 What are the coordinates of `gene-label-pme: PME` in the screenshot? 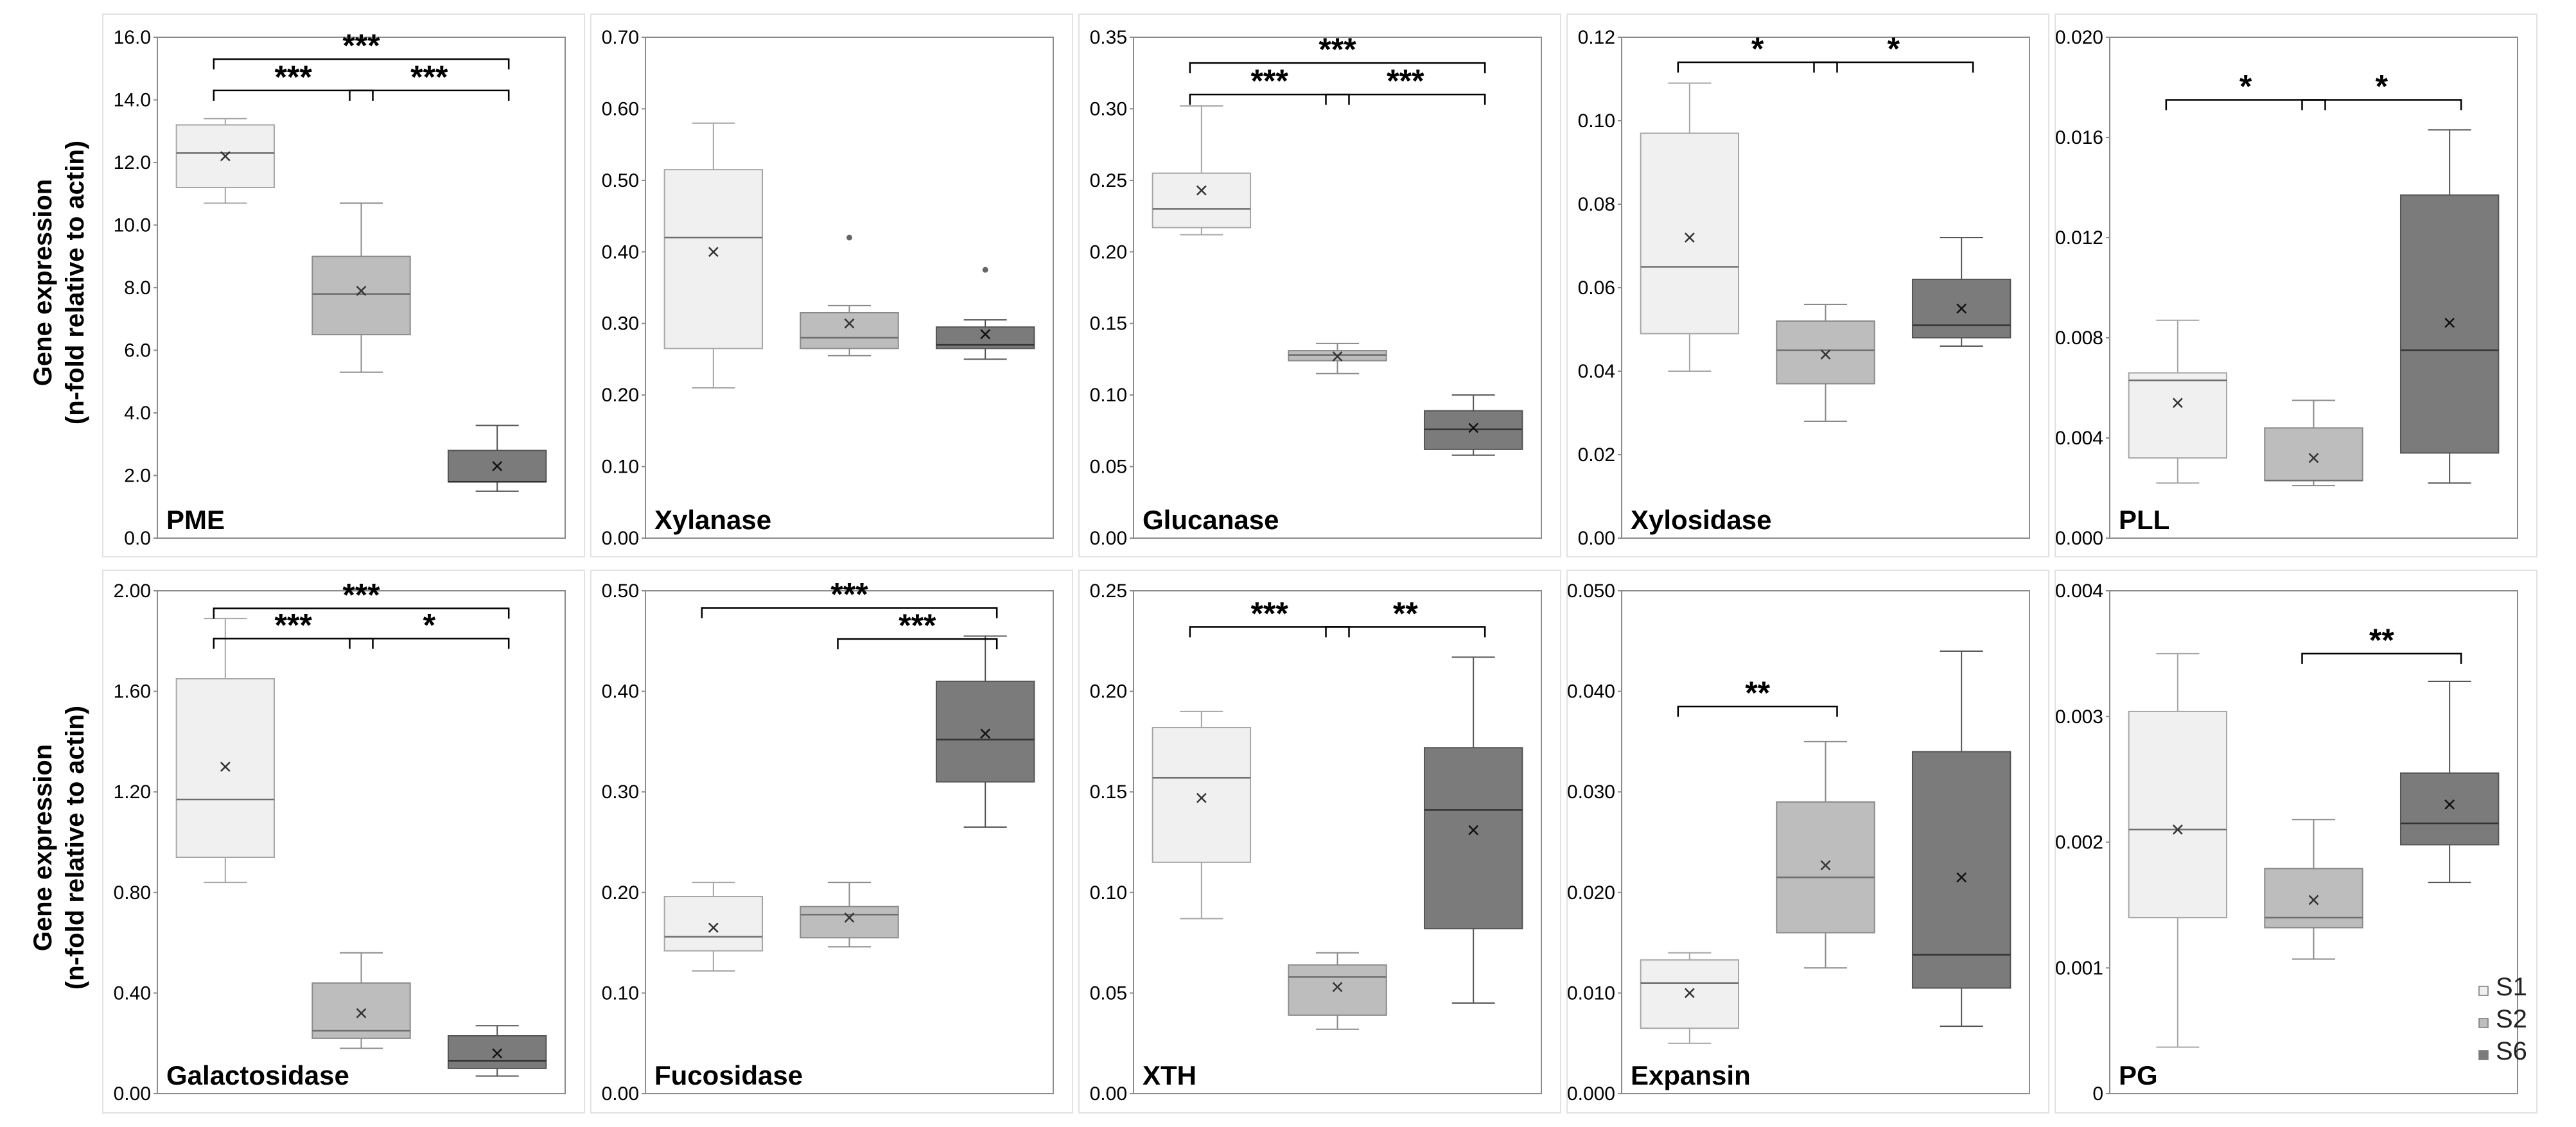 It's located at (195, 520).